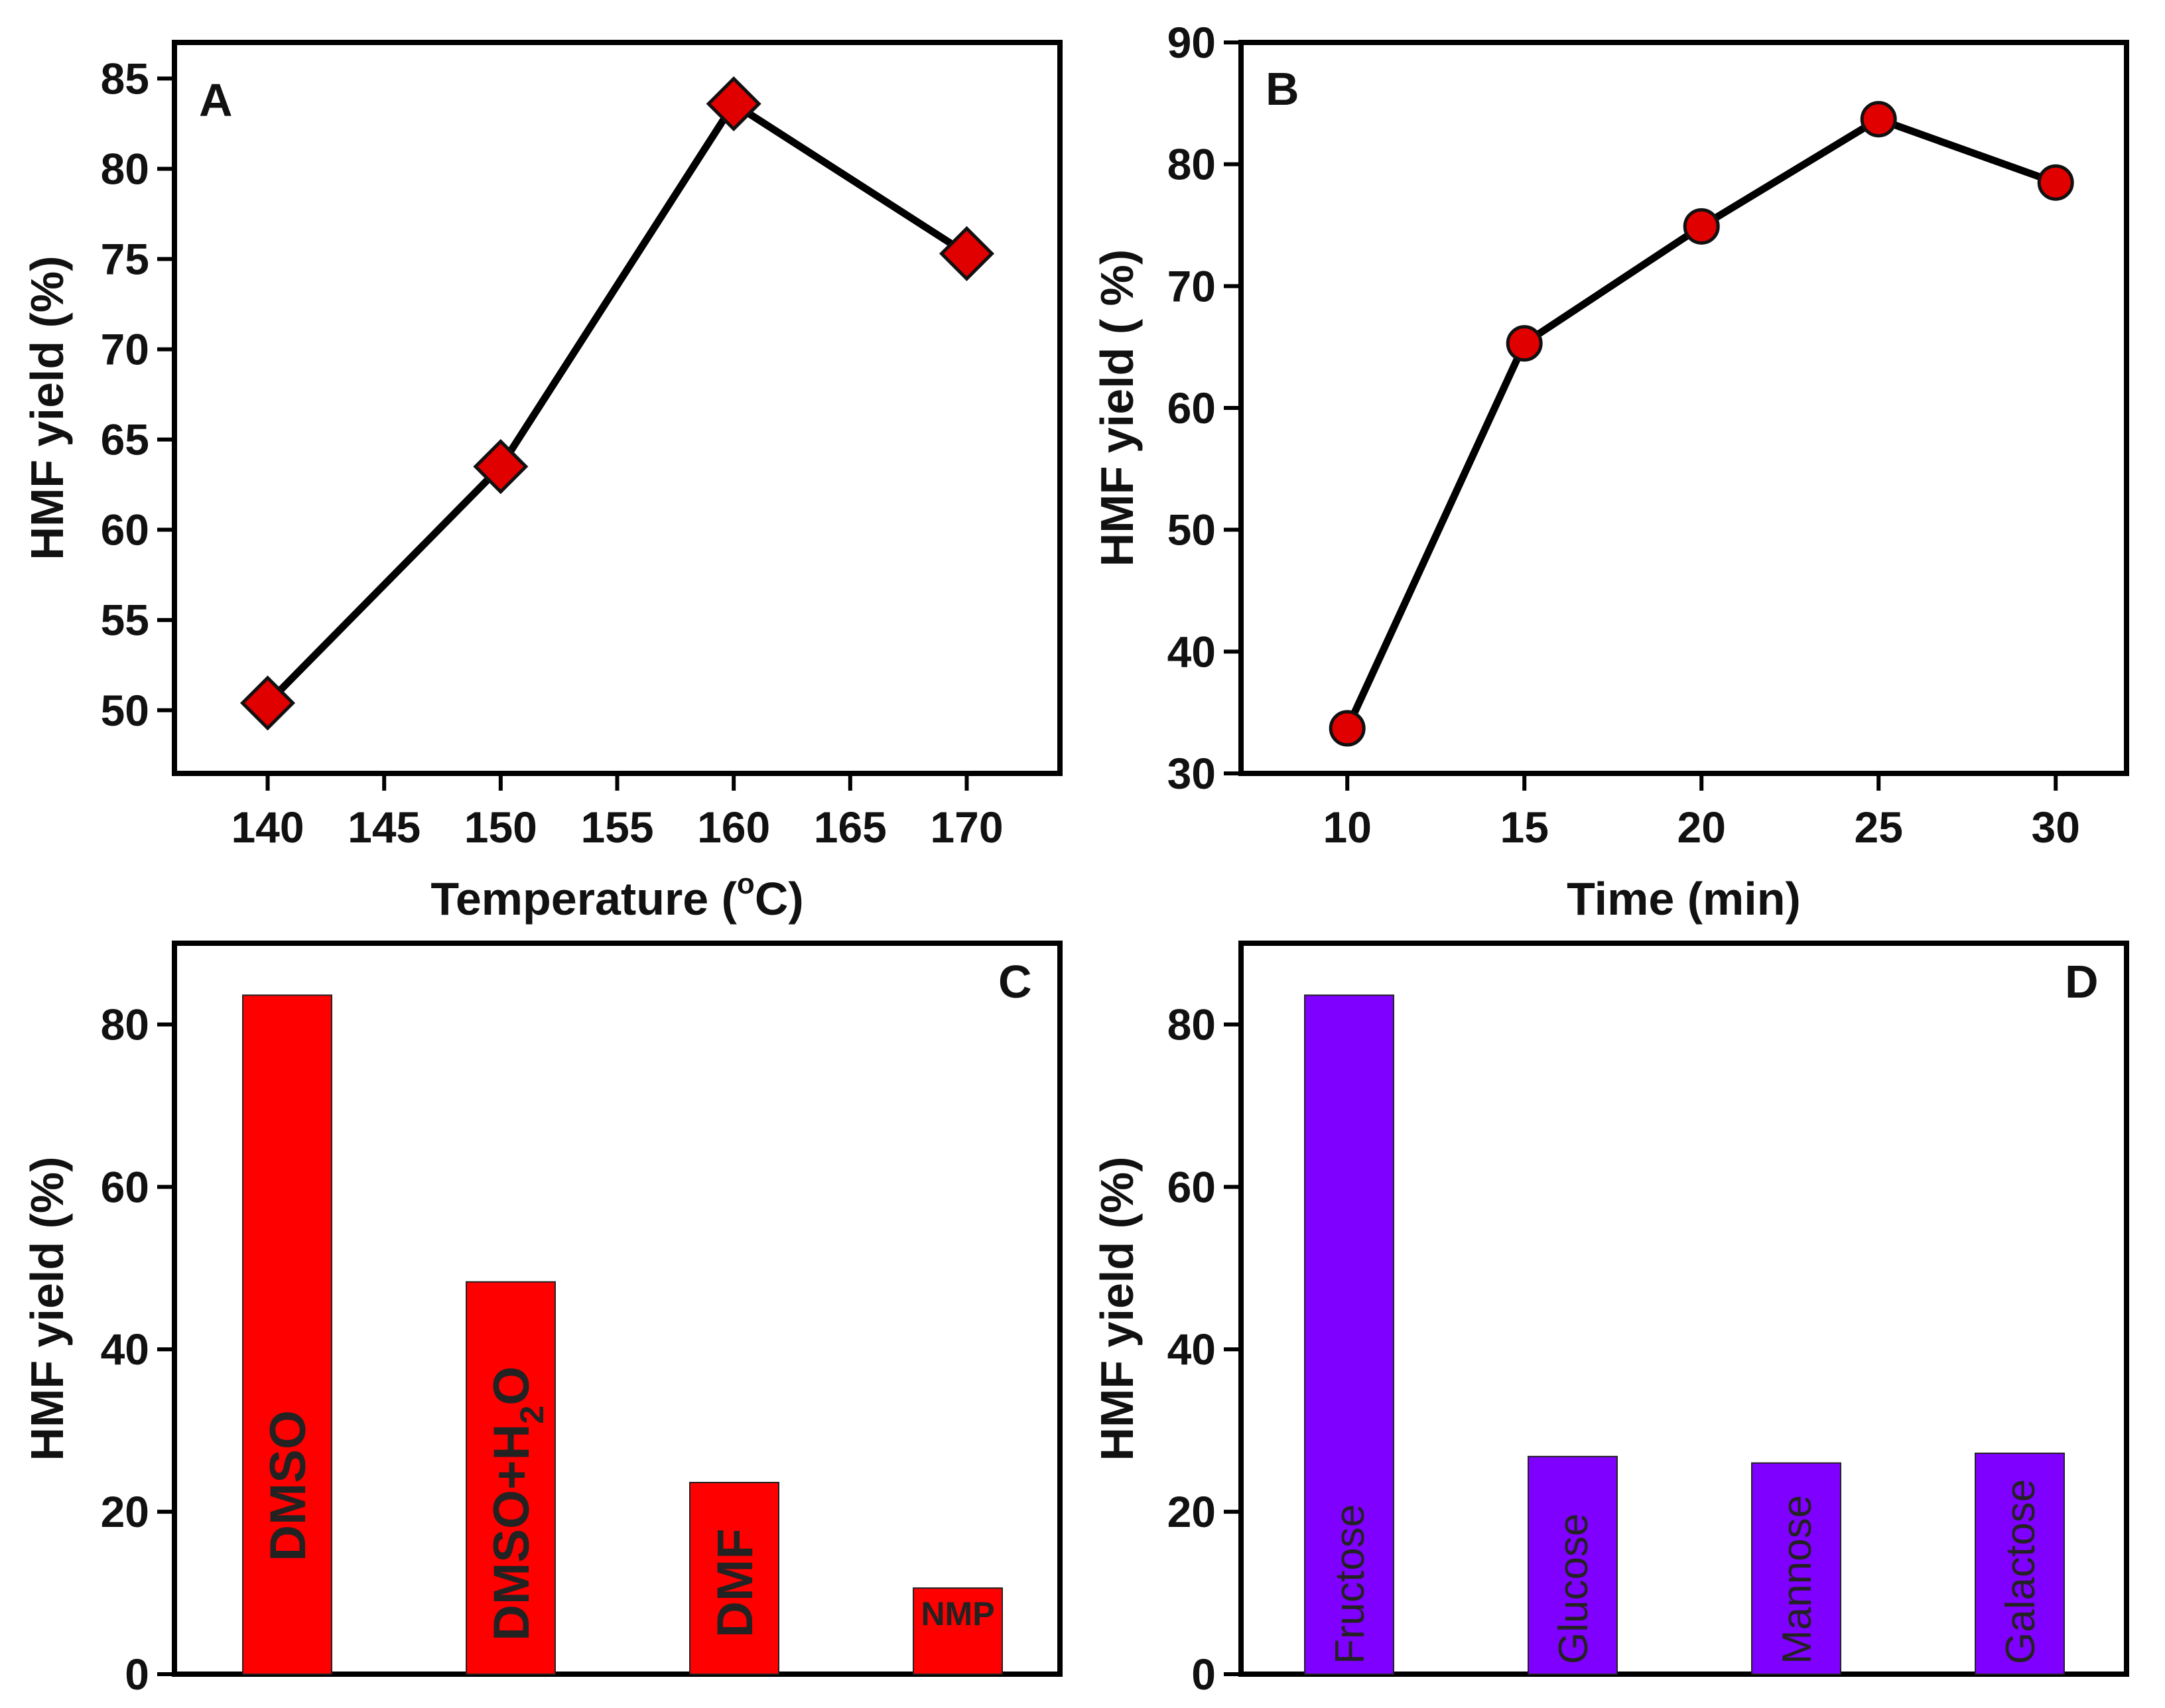 Image resolution: width=2165 pixels, height=1708 pixels. What do you see at coordinates (384, 827) in the screenshot?
I see `x-tick-label: 145` at bounding box center [384, 827].